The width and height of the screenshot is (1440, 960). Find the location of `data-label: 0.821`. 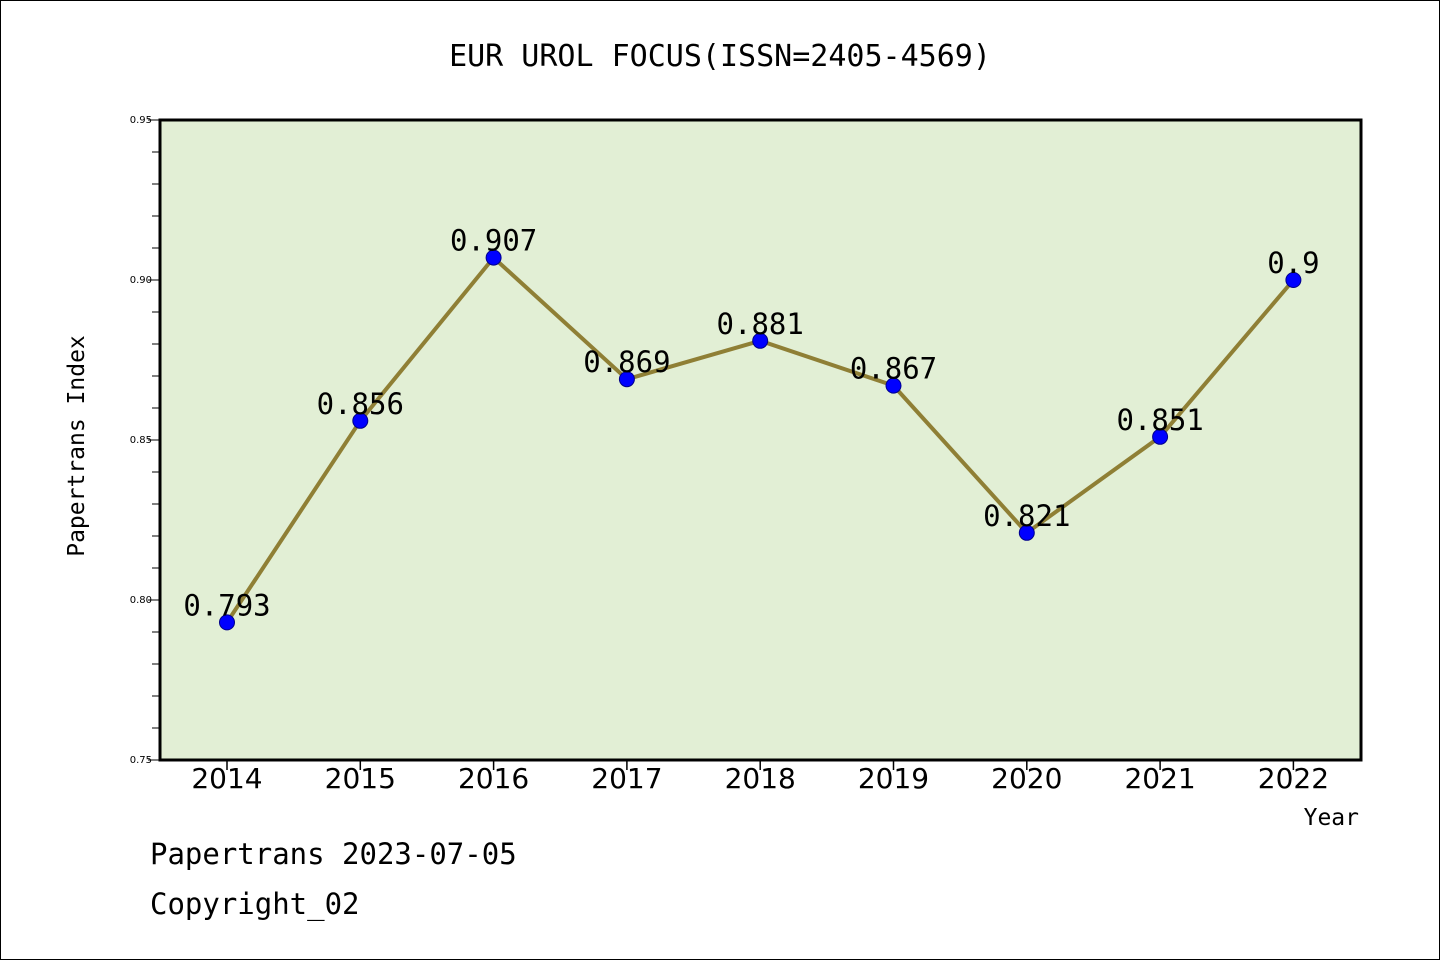

data-label: 0.821 is located at coordinates (1026, 516).